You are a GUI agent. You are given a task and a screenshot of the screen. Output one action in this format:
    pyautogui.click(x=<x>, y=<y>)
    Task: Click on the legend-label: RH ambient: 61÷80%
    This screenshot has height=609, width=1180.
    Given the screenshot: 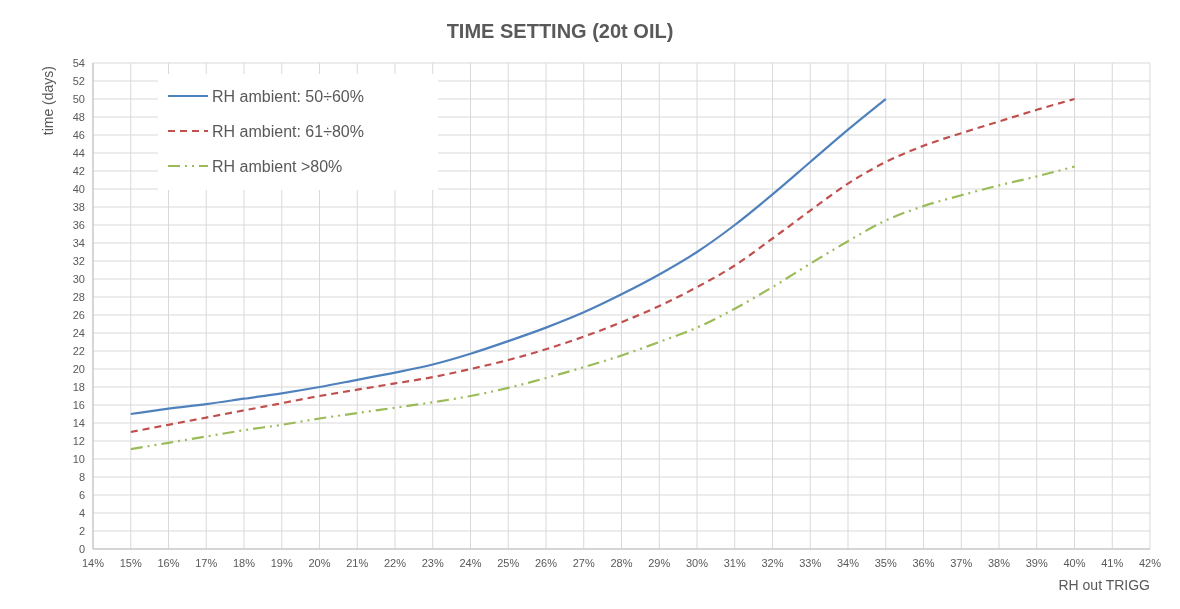 What is the action you would take?
    pyautogui.click(x=288, y=131)
    